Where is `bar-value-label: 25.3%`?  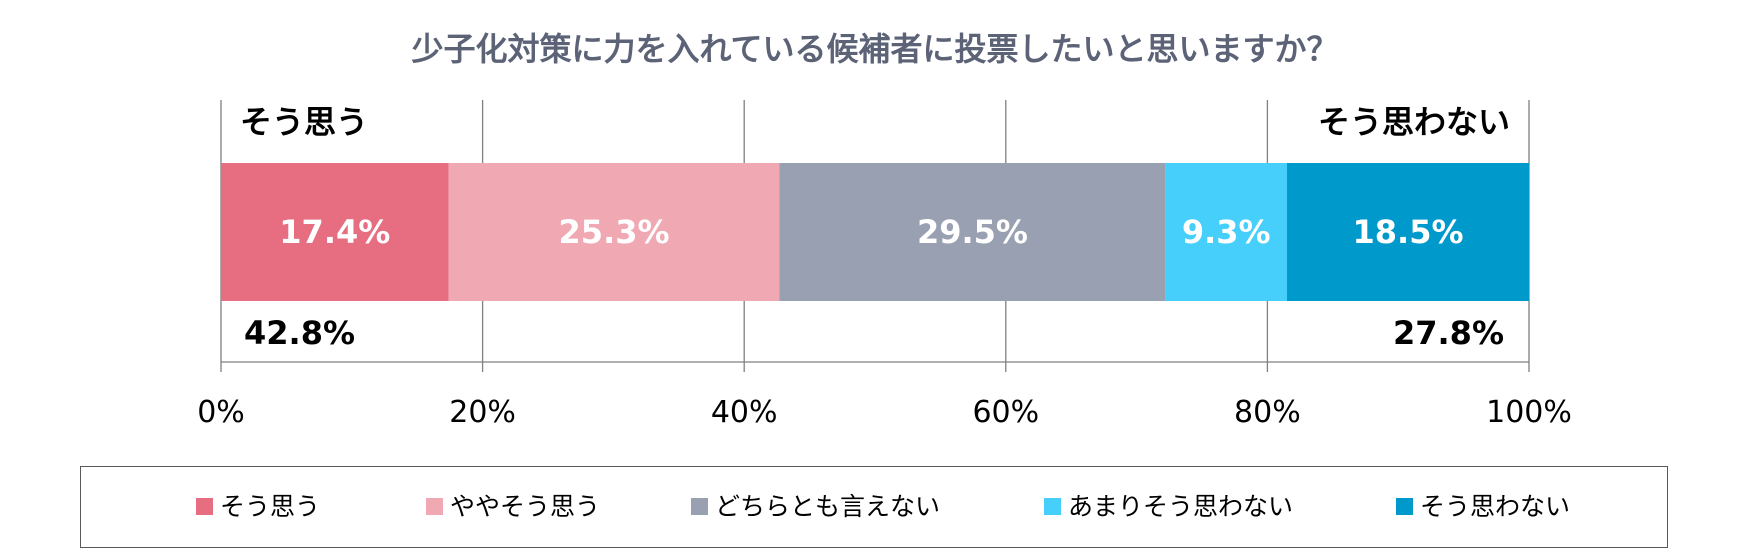
bar-value-label: 25.3% is located at coordinates (614, 232).